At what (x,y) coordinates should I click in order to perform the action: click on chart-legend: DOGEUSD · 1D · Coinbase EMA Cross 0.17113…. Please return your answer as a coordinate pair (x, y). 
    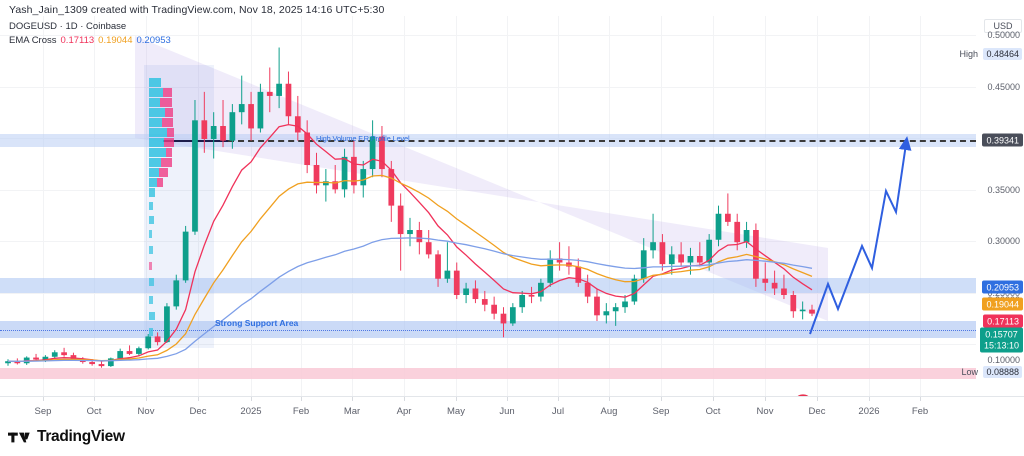
    Looking at the image, I should click on (90, 34).